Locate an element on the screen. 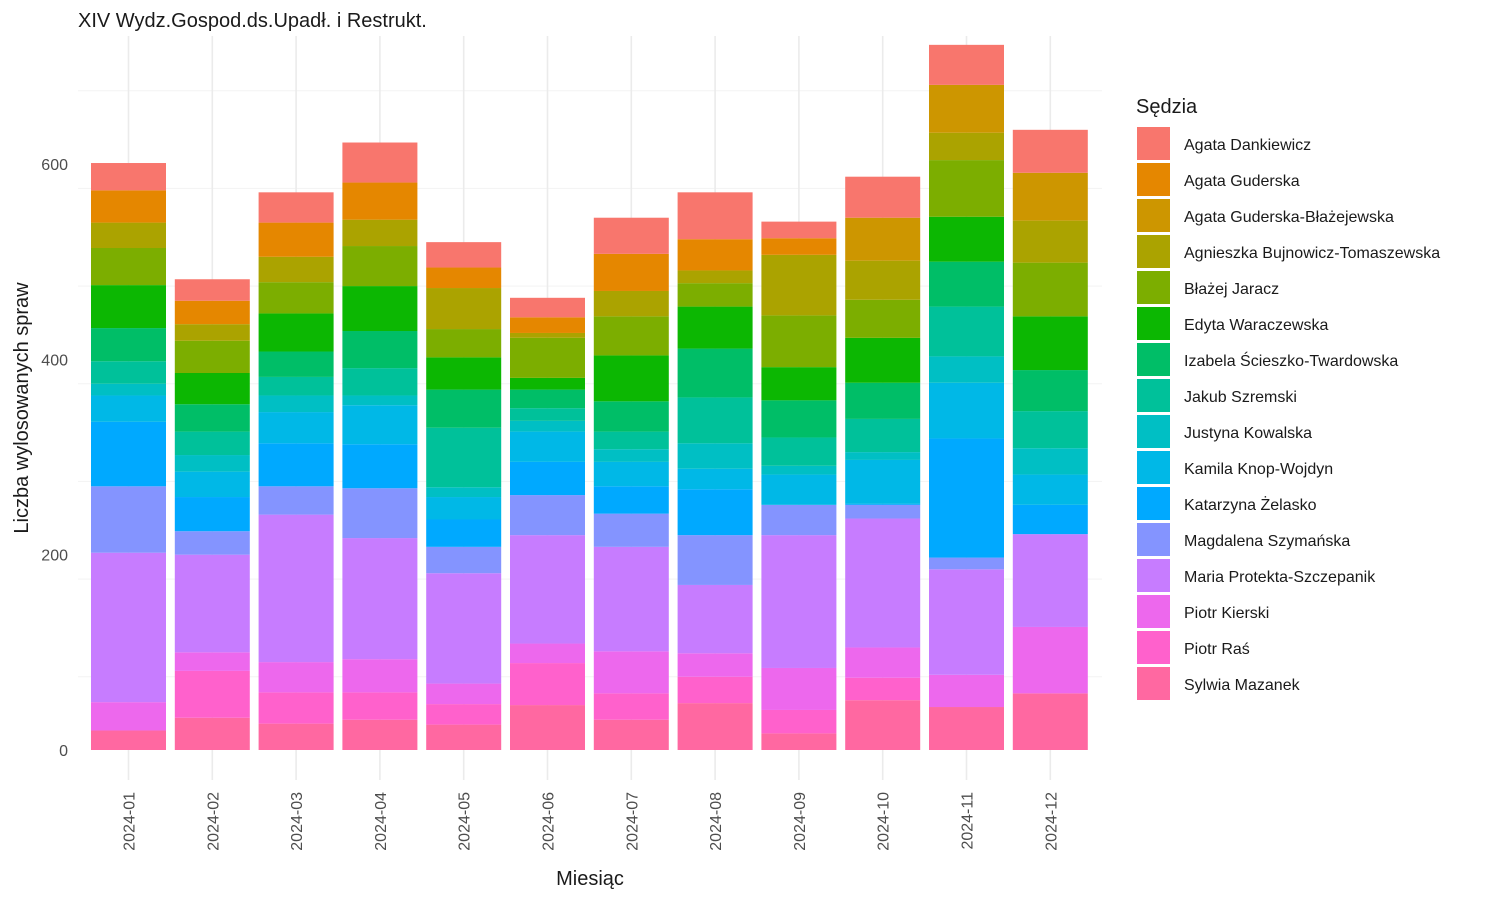  legend-label: Agata Guderska-Błażejewska is located at coordinates (1289, 217).